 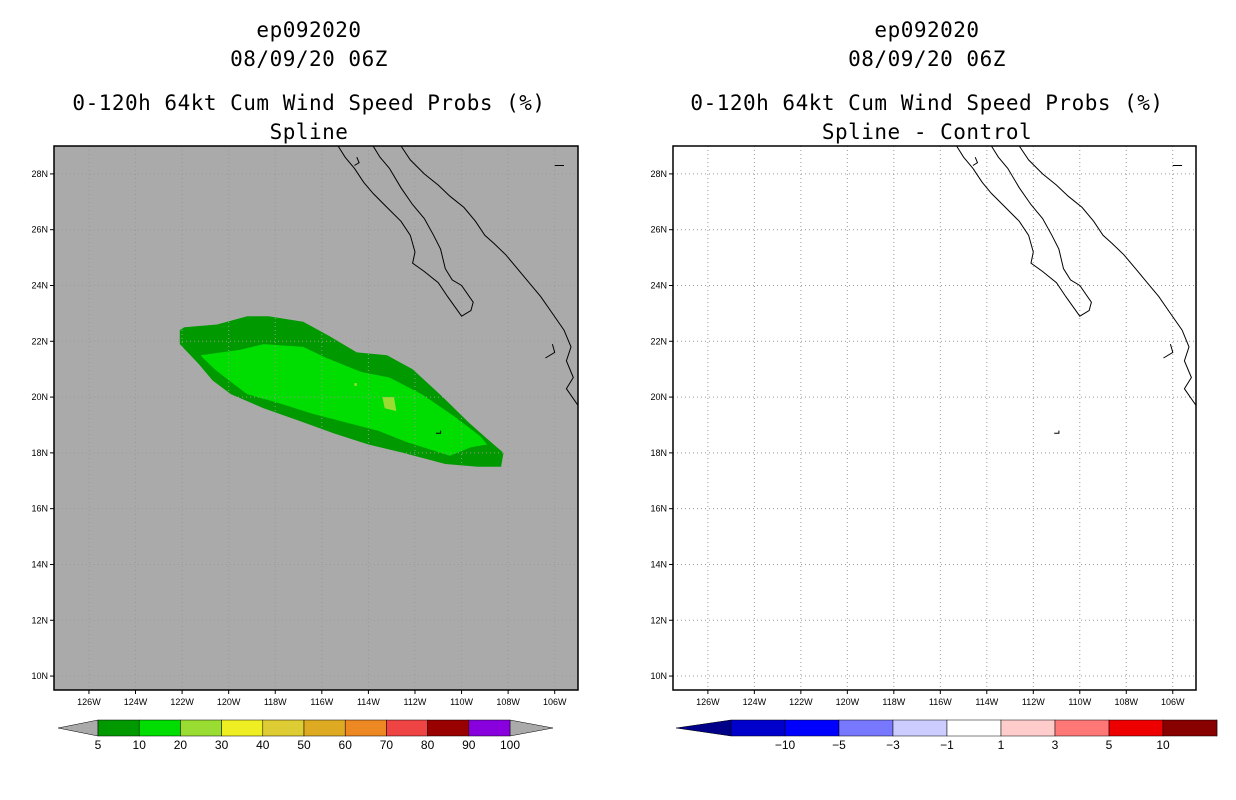 I want to click on right-colorbar-label: −10, so click(x=785, y=745).